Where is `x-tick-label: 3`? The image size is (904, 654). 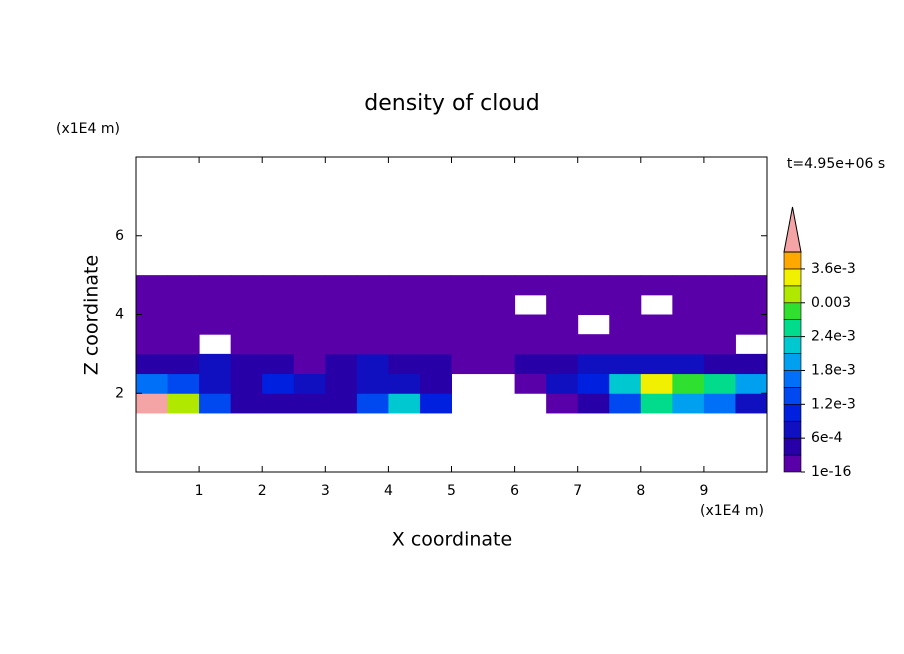 x-tick-label: 3 is located at coordinates (325, 491).